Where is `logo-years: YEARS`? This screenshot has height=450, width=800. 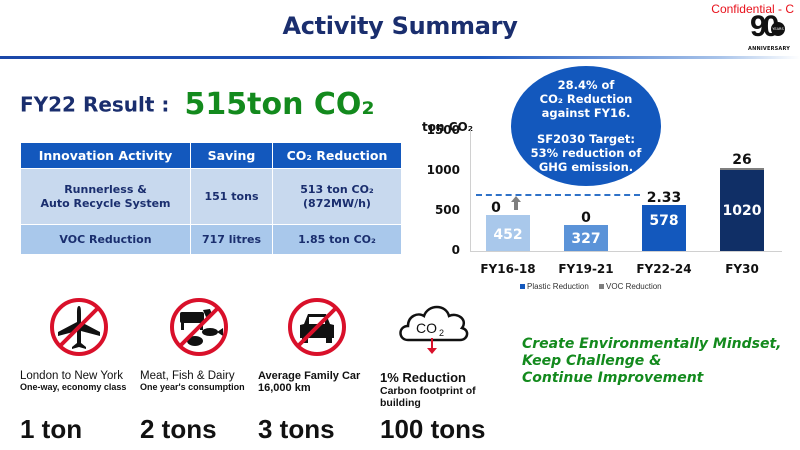
logo-years: YEARS is located at coordinates (778, 29).